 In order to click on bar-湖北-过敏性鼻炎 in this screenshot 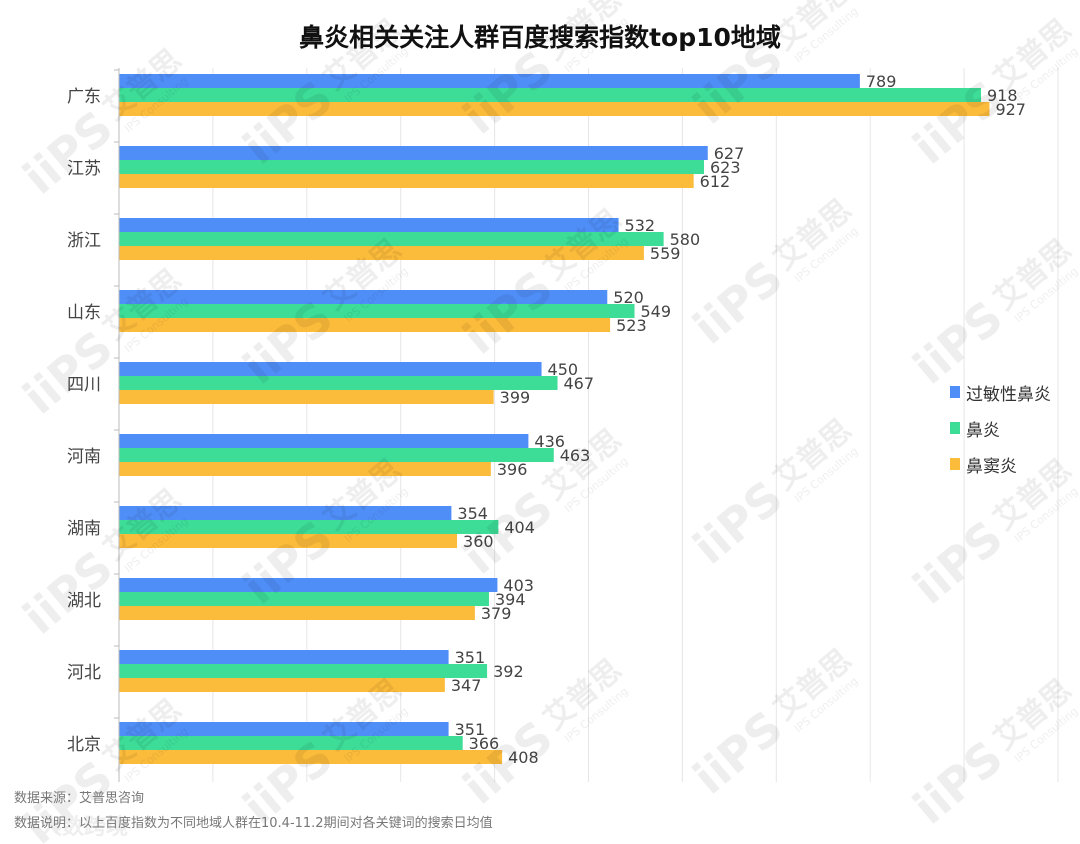, I will do `click(308, 585)`.